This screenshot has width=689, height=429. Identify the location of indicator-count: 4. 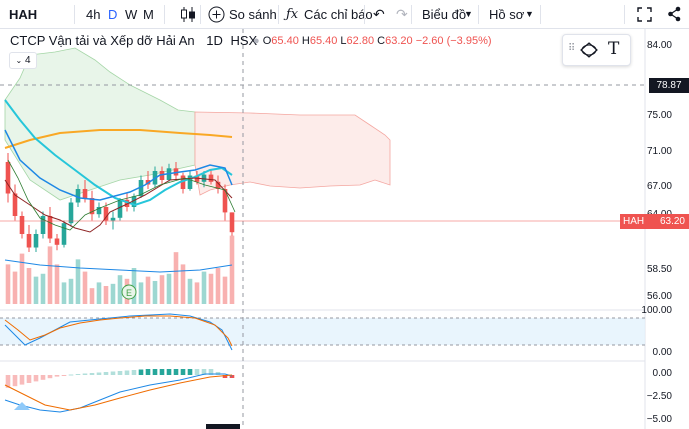
(27, 60).